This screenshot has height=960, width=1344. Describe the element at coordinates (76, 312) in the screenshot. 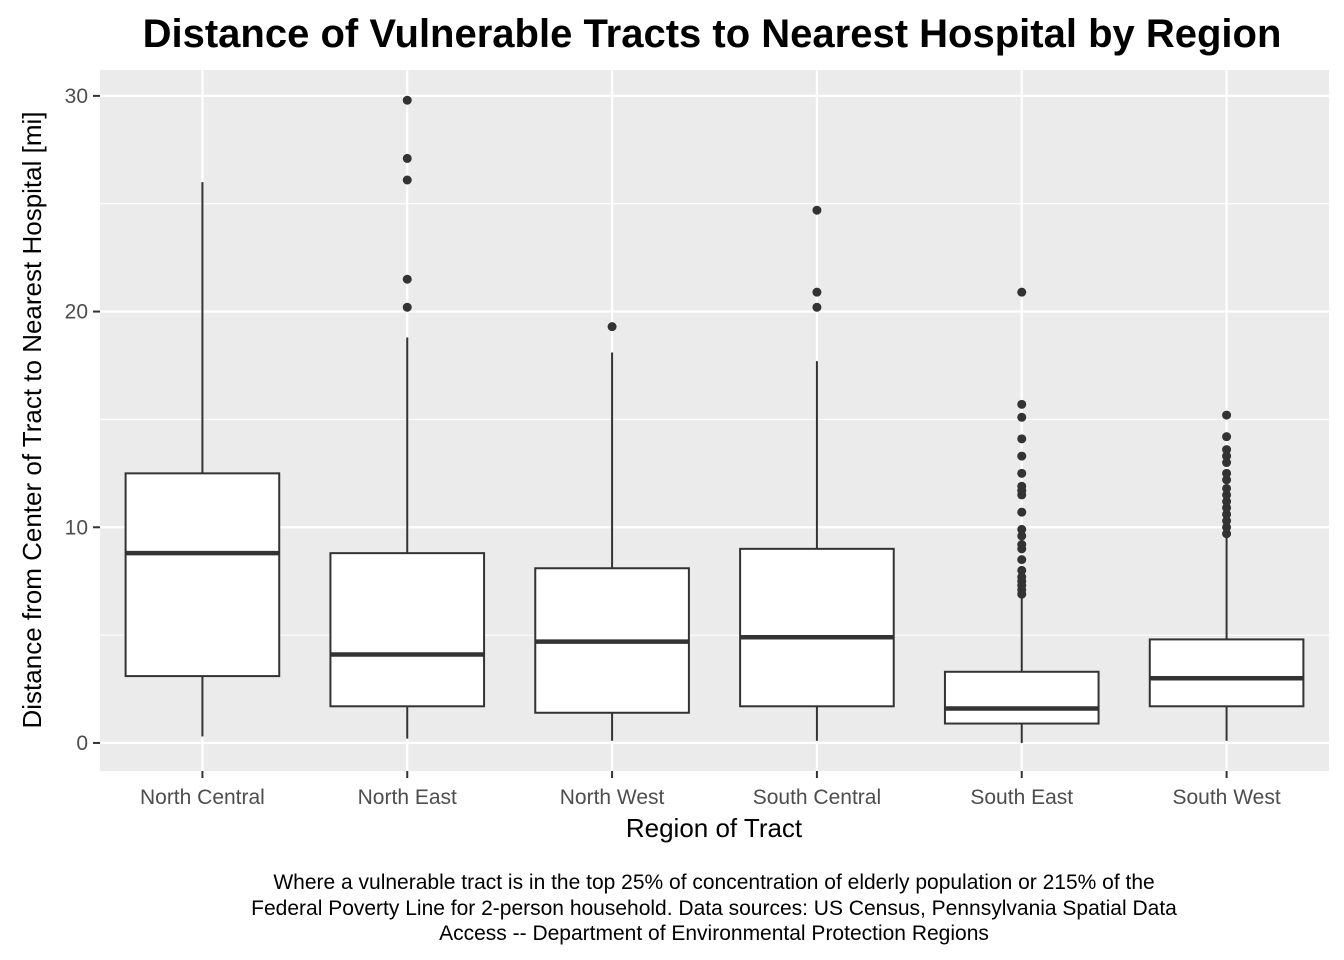

I see `y-tick-label: 20` at that location.